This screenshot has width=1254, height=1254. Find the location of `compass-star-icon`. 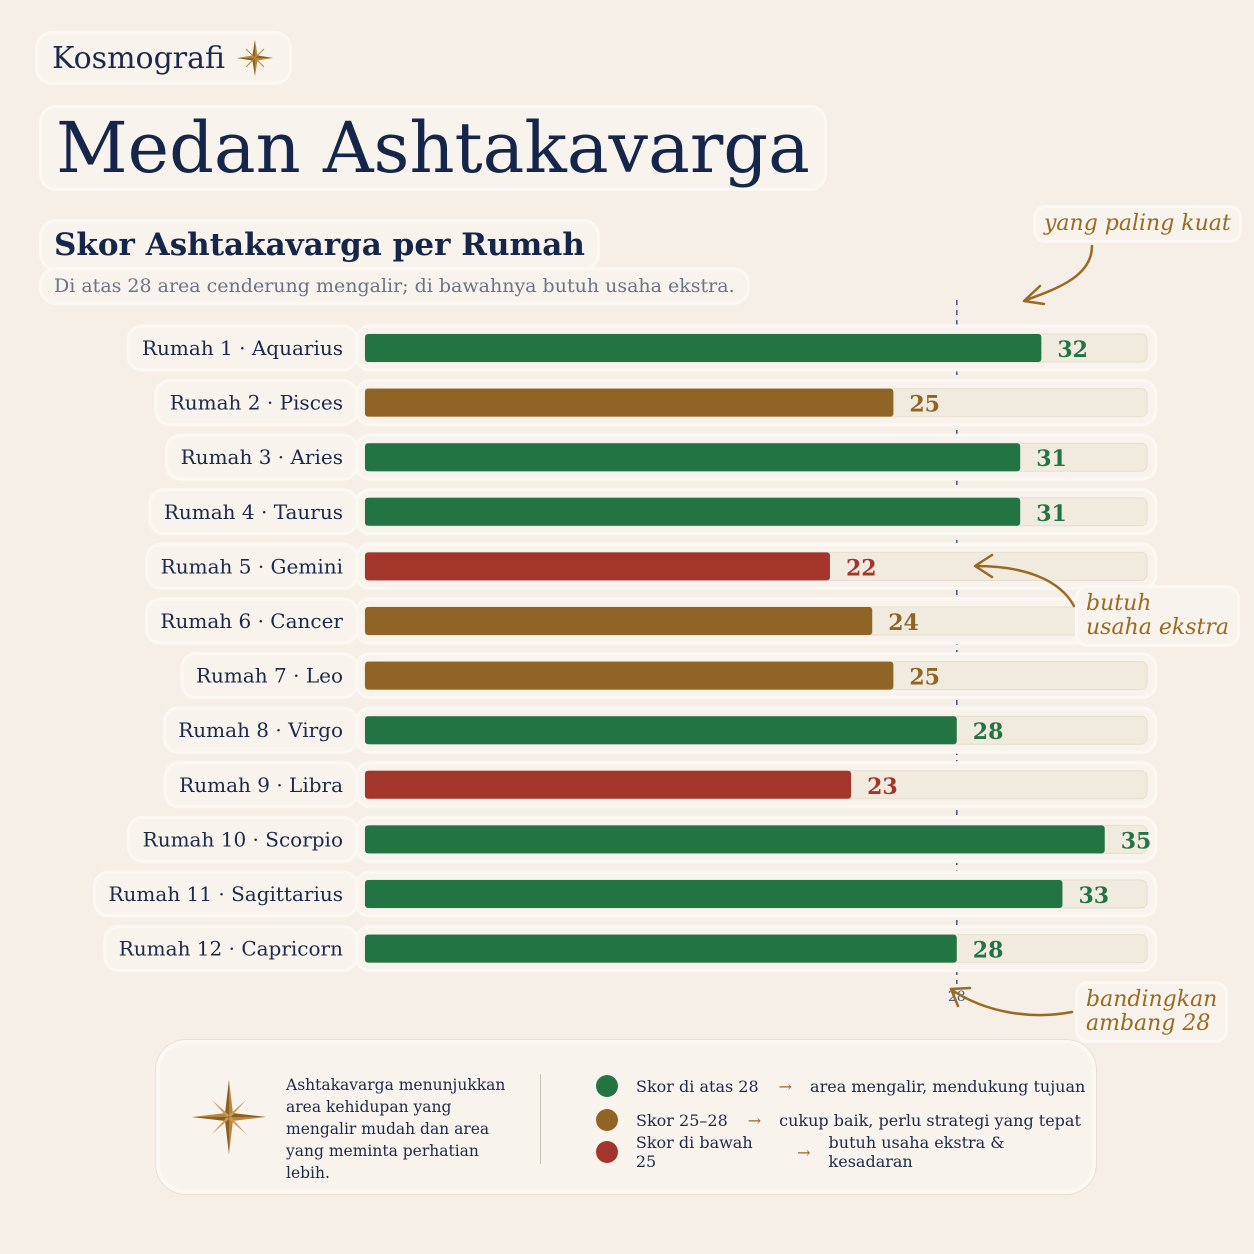

compass-star-icon is located at coordinates (255, 58).